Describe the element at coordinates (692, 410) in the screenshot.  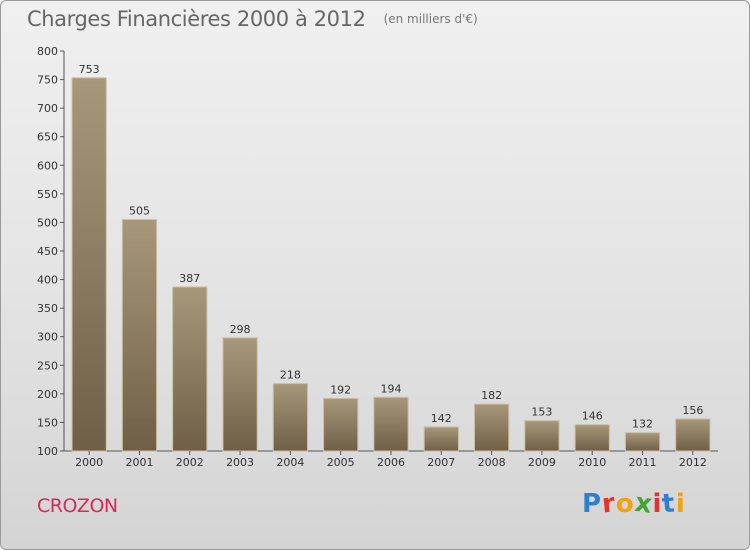
I see `data-label: 156` at that location.